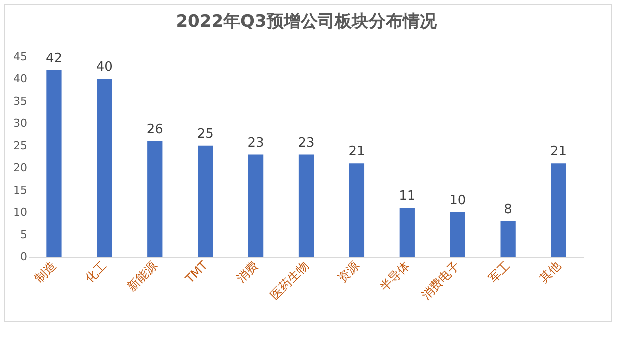  Describe the element at coordinates (21, 57) in the screenshot. I see `y-tick-label: 45` at that location.